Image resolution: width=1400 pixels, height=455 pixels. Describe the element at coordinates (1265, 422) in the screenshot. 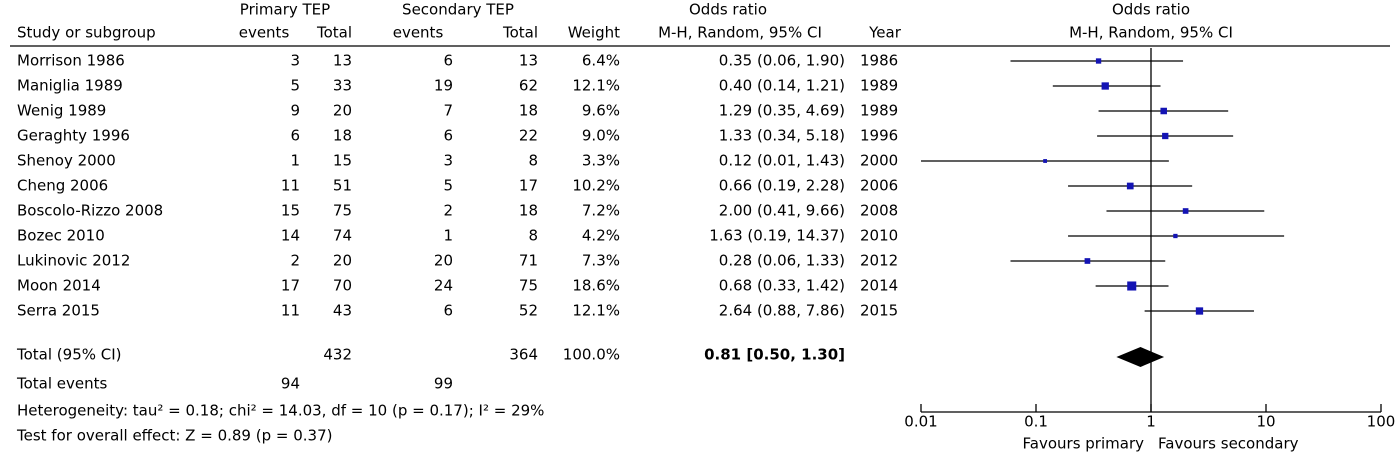

I see `x-tick-label: 10` at that location.